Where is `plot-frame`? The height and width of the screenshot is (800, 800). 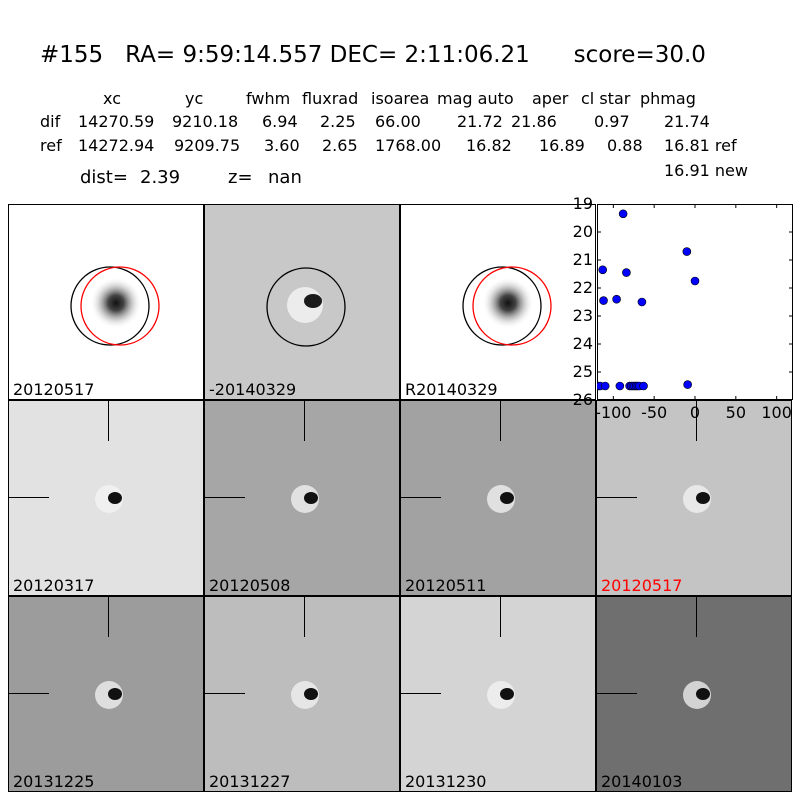
plot-frame is located at coordinates (695, 302).